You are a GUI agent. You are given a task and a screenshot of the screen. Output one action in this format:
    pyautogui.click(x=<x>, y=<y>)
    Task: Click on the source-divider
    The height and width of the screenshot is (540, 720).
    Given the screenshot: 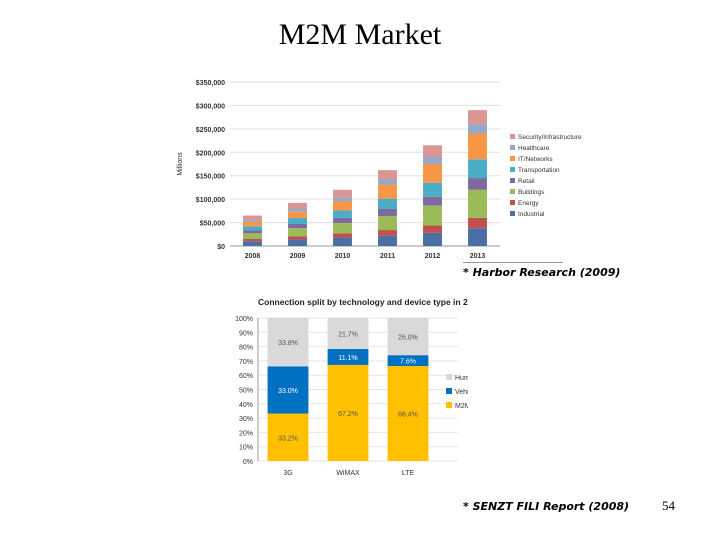 What is the action you would take?
    pyautogui.click(x=513, y=262)
    